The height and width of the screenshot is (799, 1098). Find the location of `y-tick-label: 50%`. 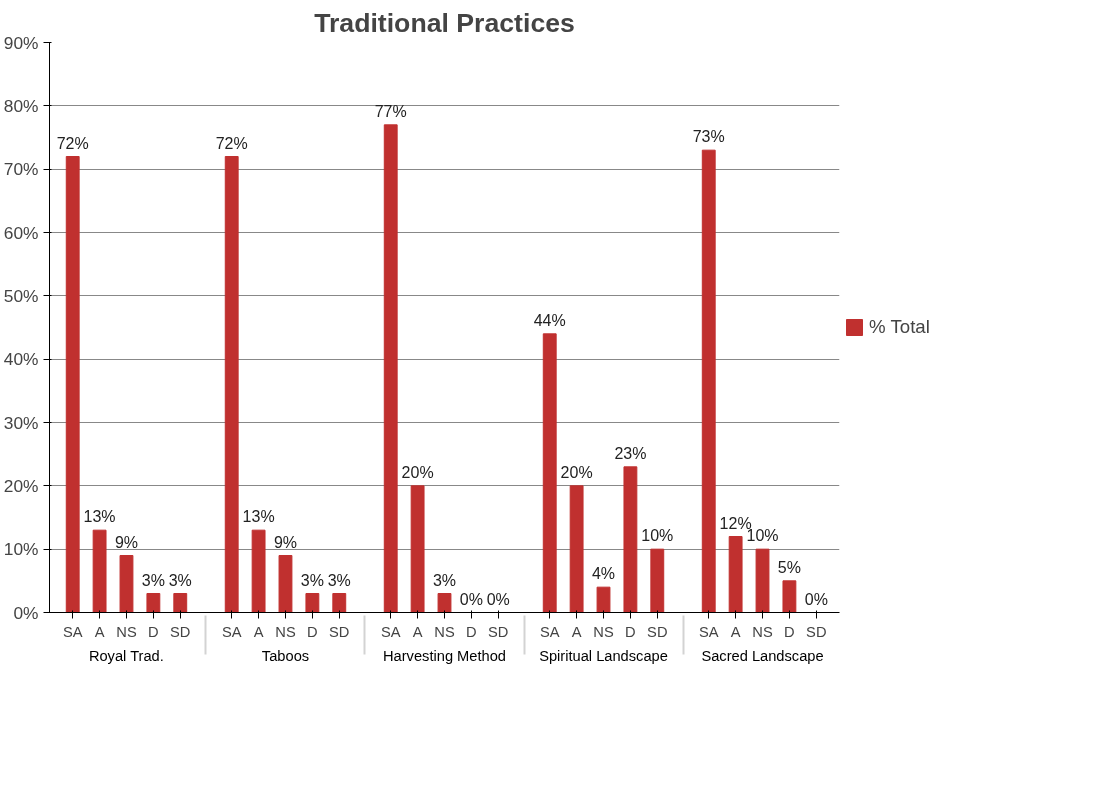

y-tick-label: 50% is located at coordinates (21, 295).